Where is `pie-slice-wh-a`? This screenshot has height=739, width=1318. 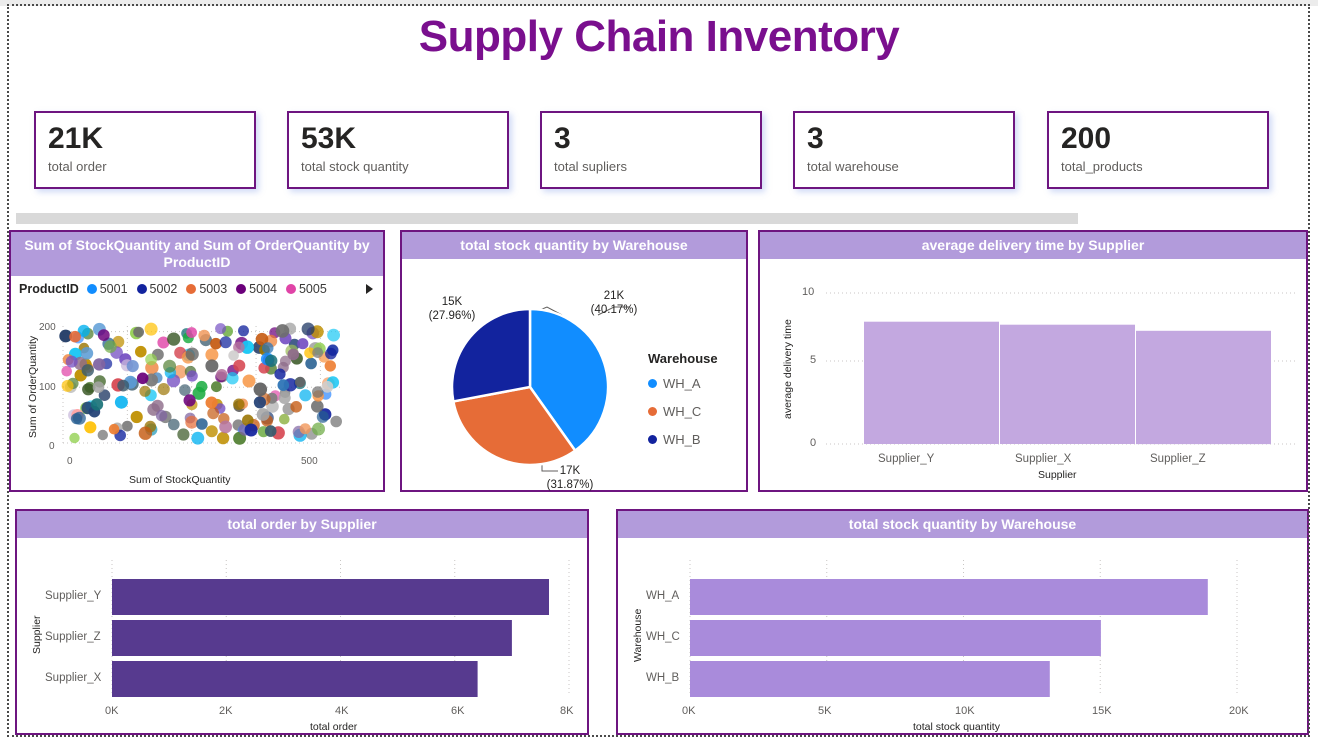
pie-slice-wh-a is located at coordinates (569, 380).